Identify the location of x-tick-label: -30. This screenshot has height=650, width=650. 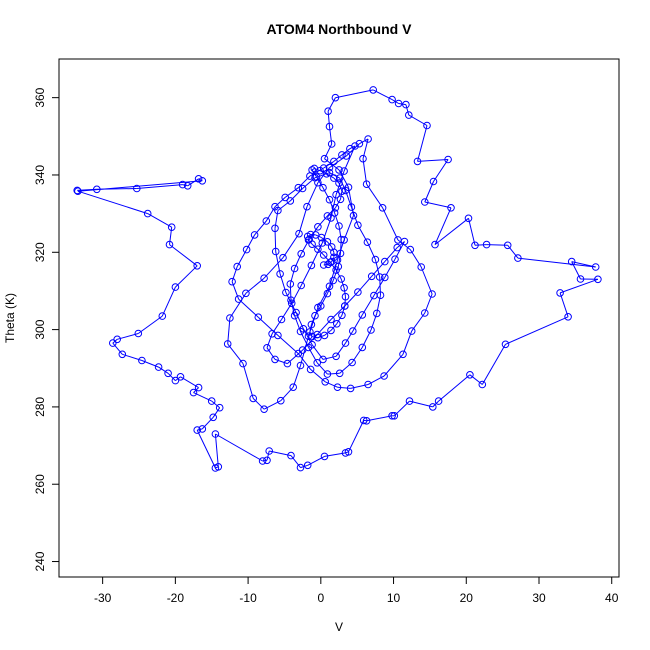
(103, 598).